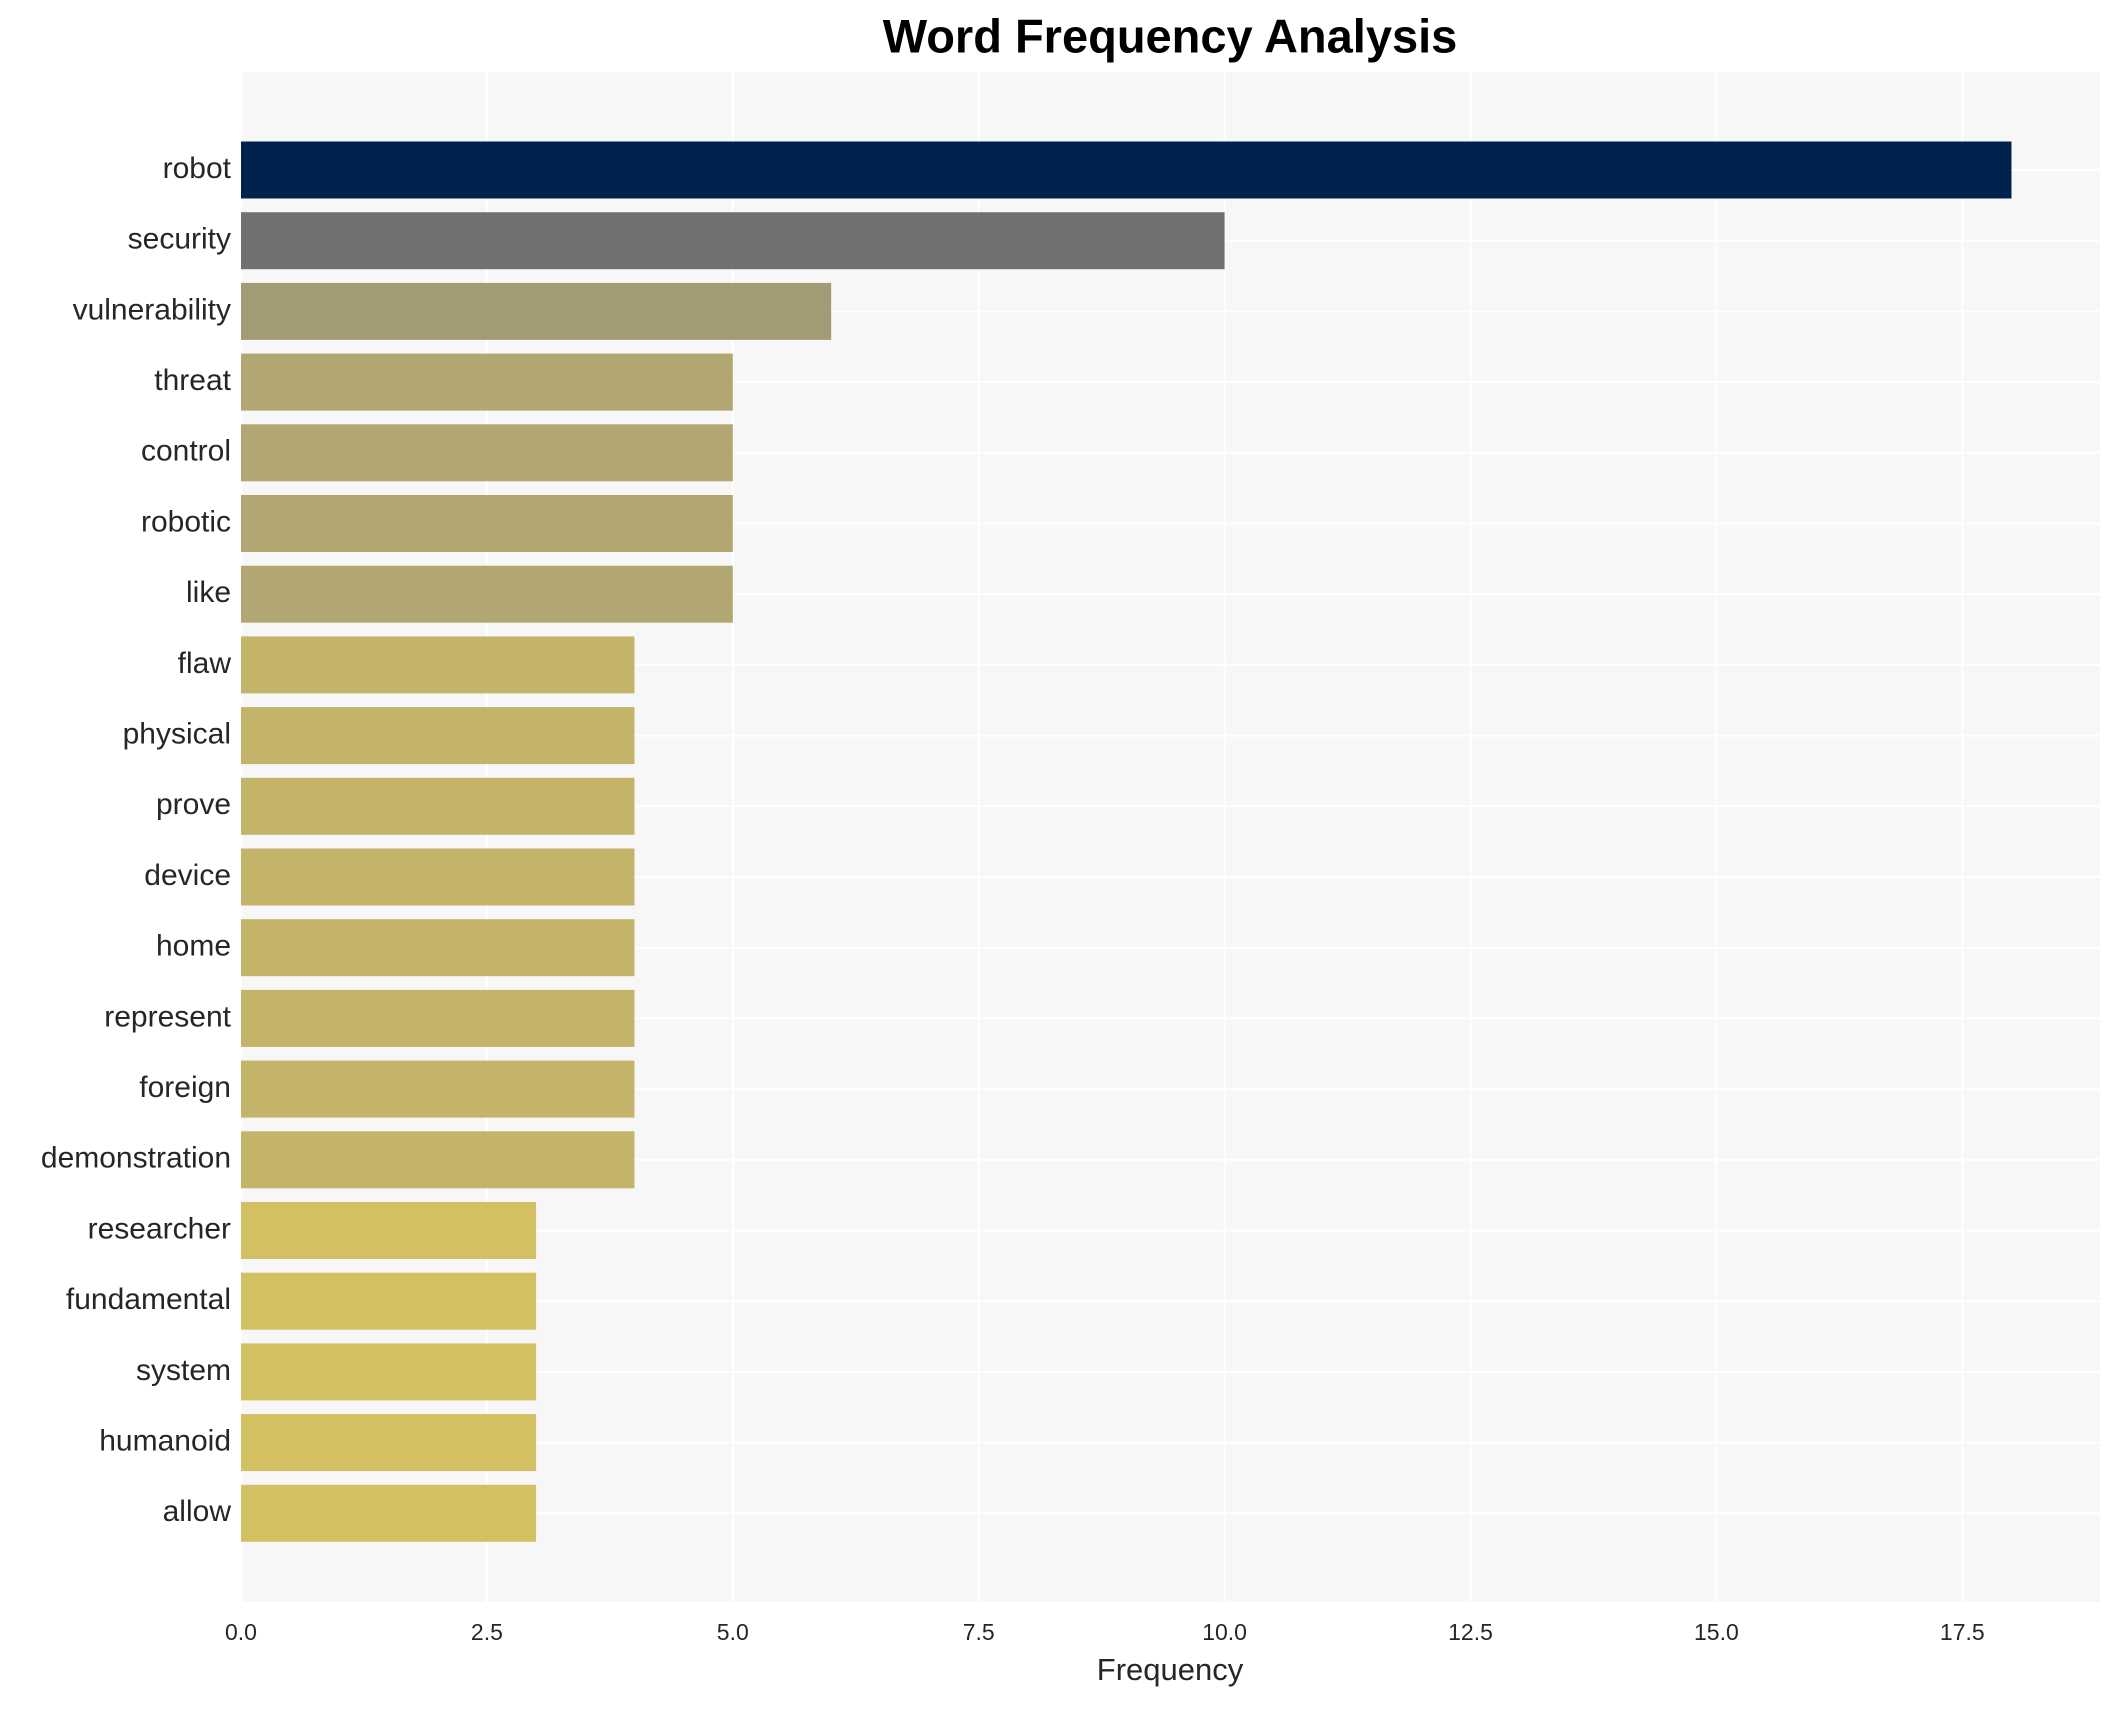 The width and height of the screenshot is (2120, 1710). Describe the element at coordinates (1716, 1632) in the screenshot. I see `x-tick-label: 15.0` at that location.